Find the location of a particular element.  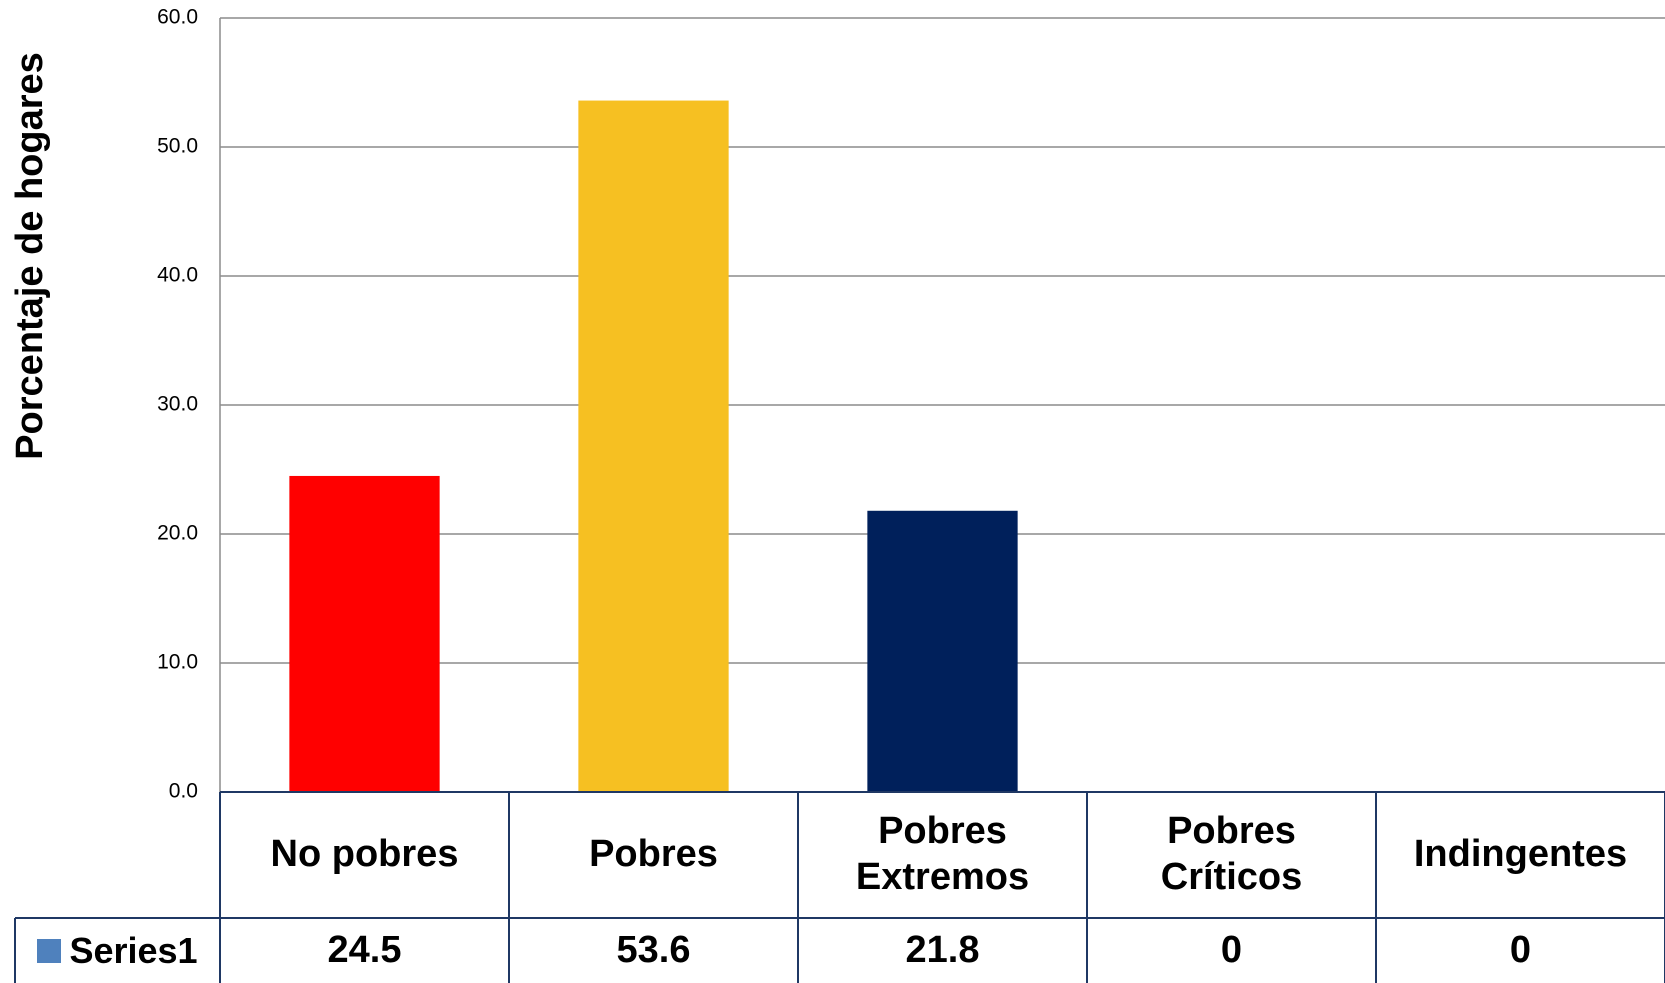

data-label: 53.6 is located at coordinates (653, 950).